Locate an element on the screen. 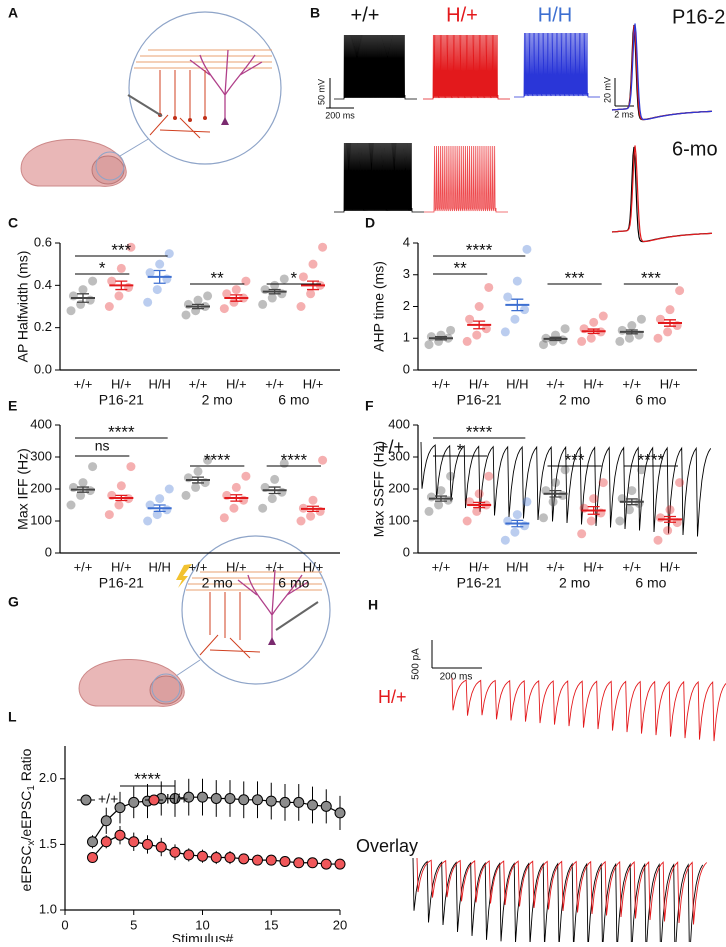 This screenshot has height=947, width=726. x-tick-label: 20 is located at coordinates (340, 924).